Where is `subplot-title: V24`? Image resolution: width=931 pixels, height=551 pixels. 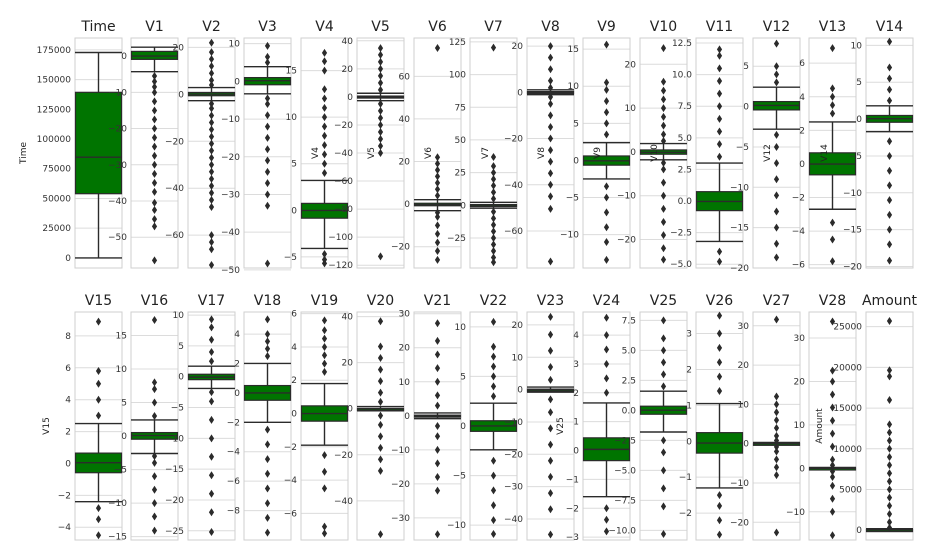 subplot-title: V24 is located at coordinates (606, 301).